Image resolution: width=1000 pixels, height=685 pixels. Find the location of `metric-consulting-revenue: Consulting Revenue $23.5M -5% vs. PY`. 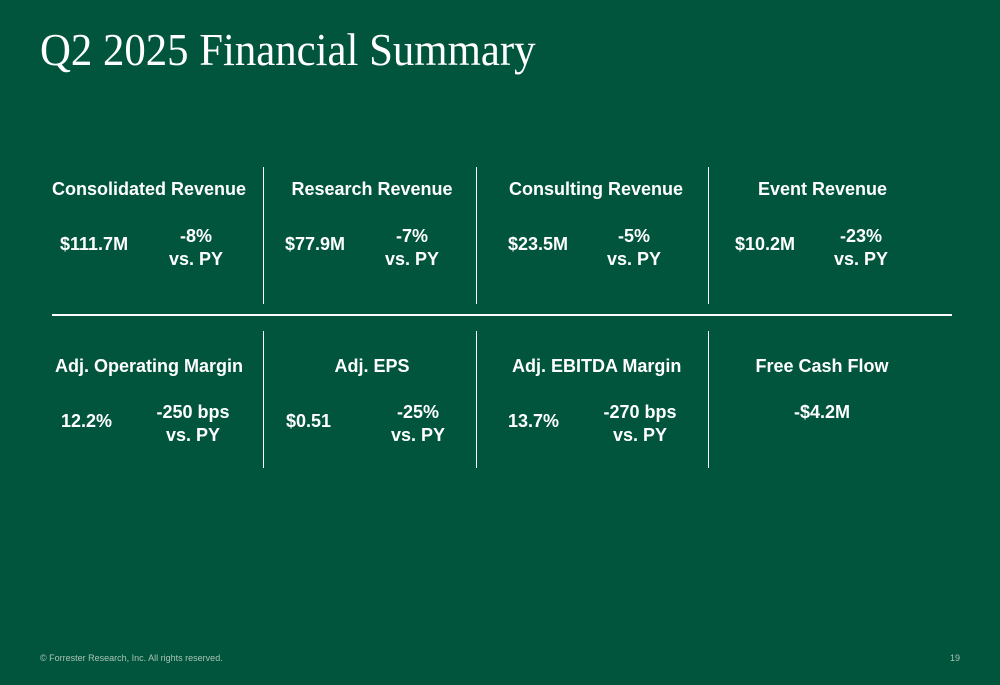

metric-consulting-revenue: Consulting Revenue $23.5M -5% vs. PY is located at coordinates (596, 228).